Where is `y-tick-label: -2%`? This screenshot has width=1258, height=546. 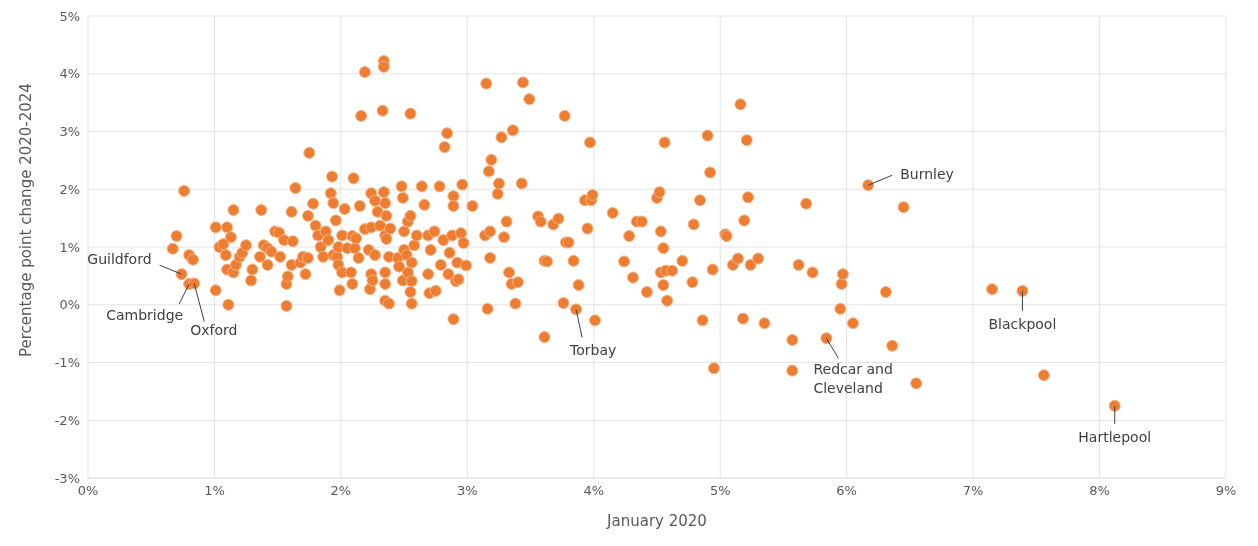 y-tick-label: -2% is located at coordinates (67, 420).